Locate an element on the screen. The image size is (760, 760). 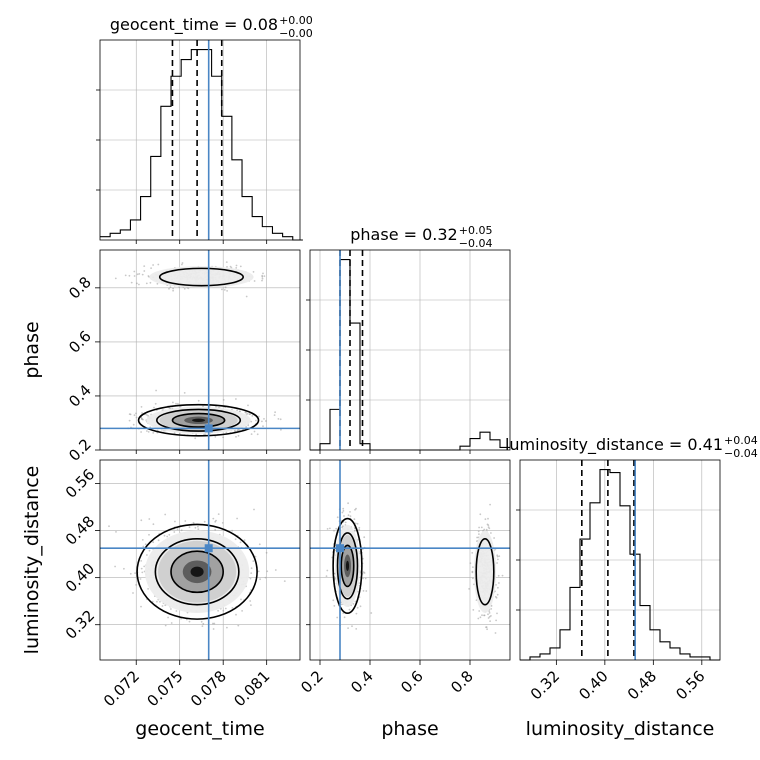
x-tick-label-luminosity_distance: 0.32 is located at coordinates (545, 685).